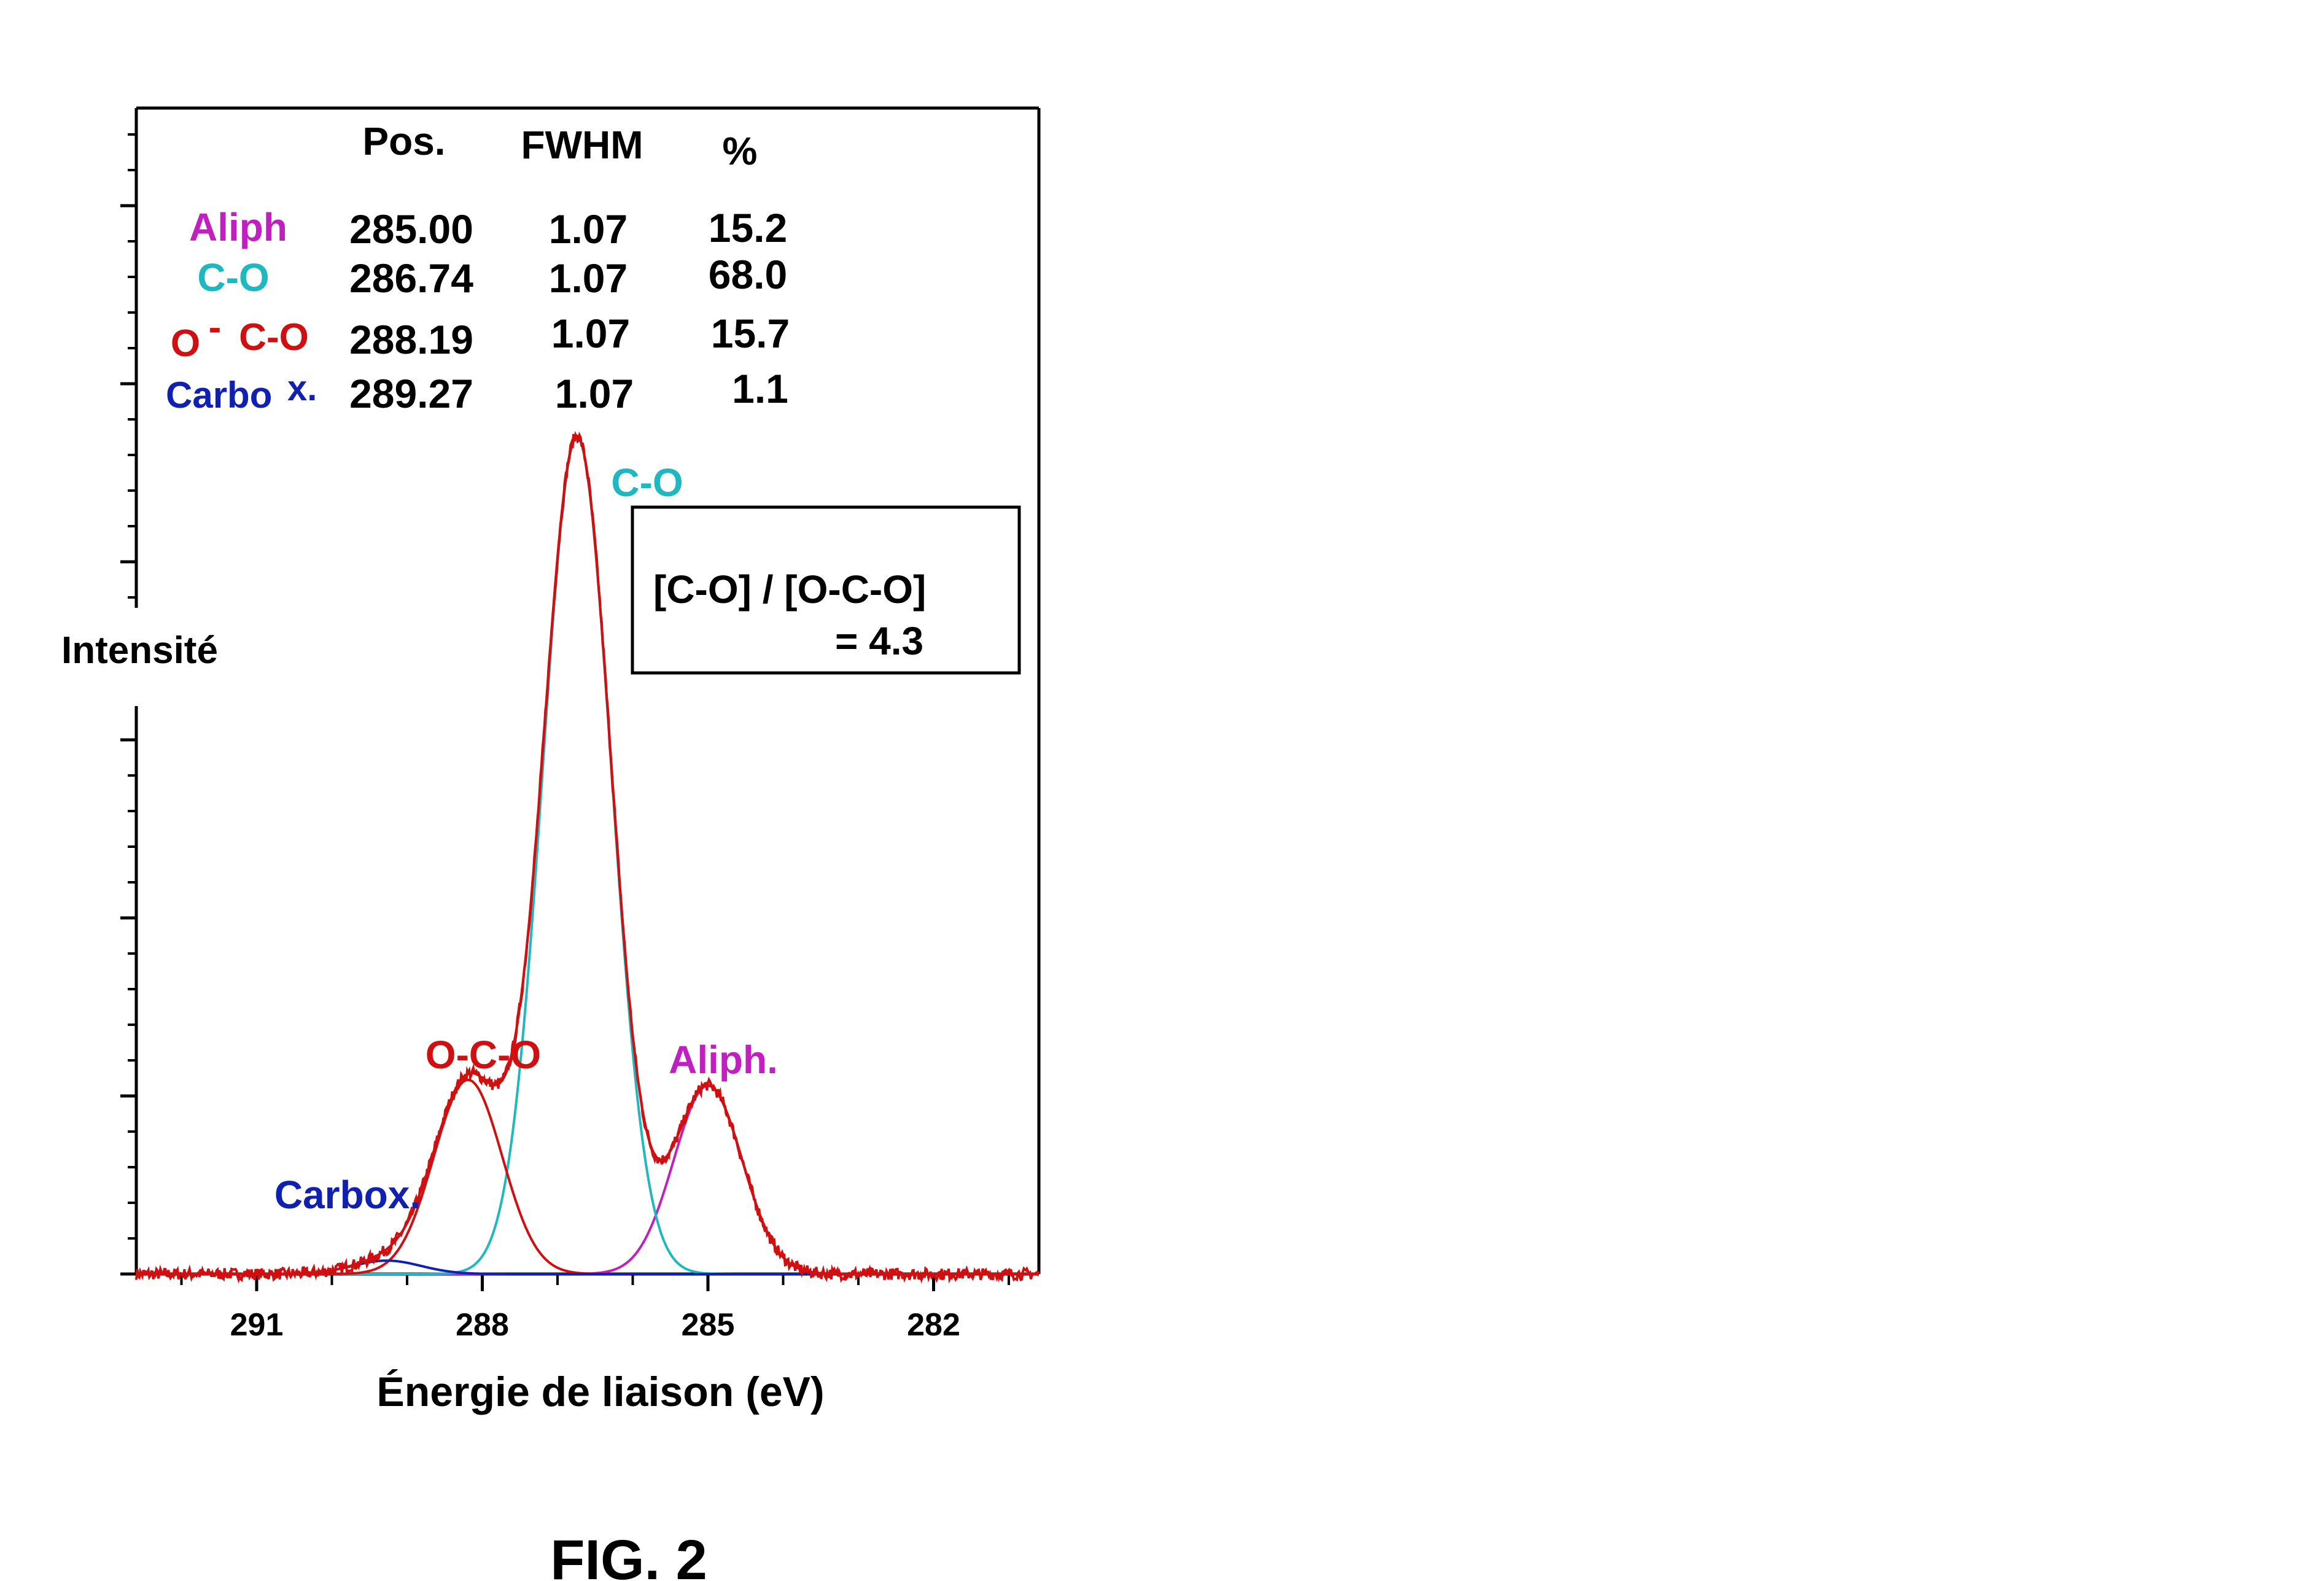 Image resolution: width=2324 pixels, height=1581 pixels. Describe the element at coordinates (628, 1555) in the screenshot. I see `figure-label: FIG. 2` at that location.